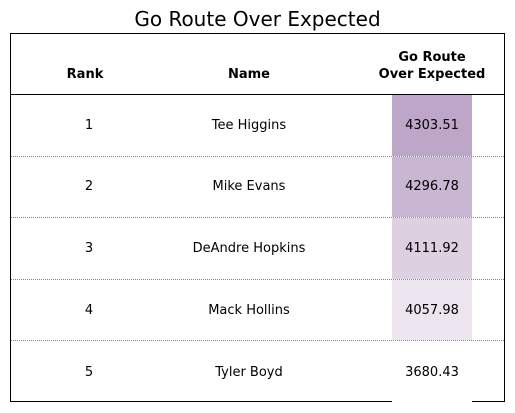 The image size is (515, 413). Describe the element at coordinates (248, 74) in the screenshot. I see `column-header-name: Name` at that location.